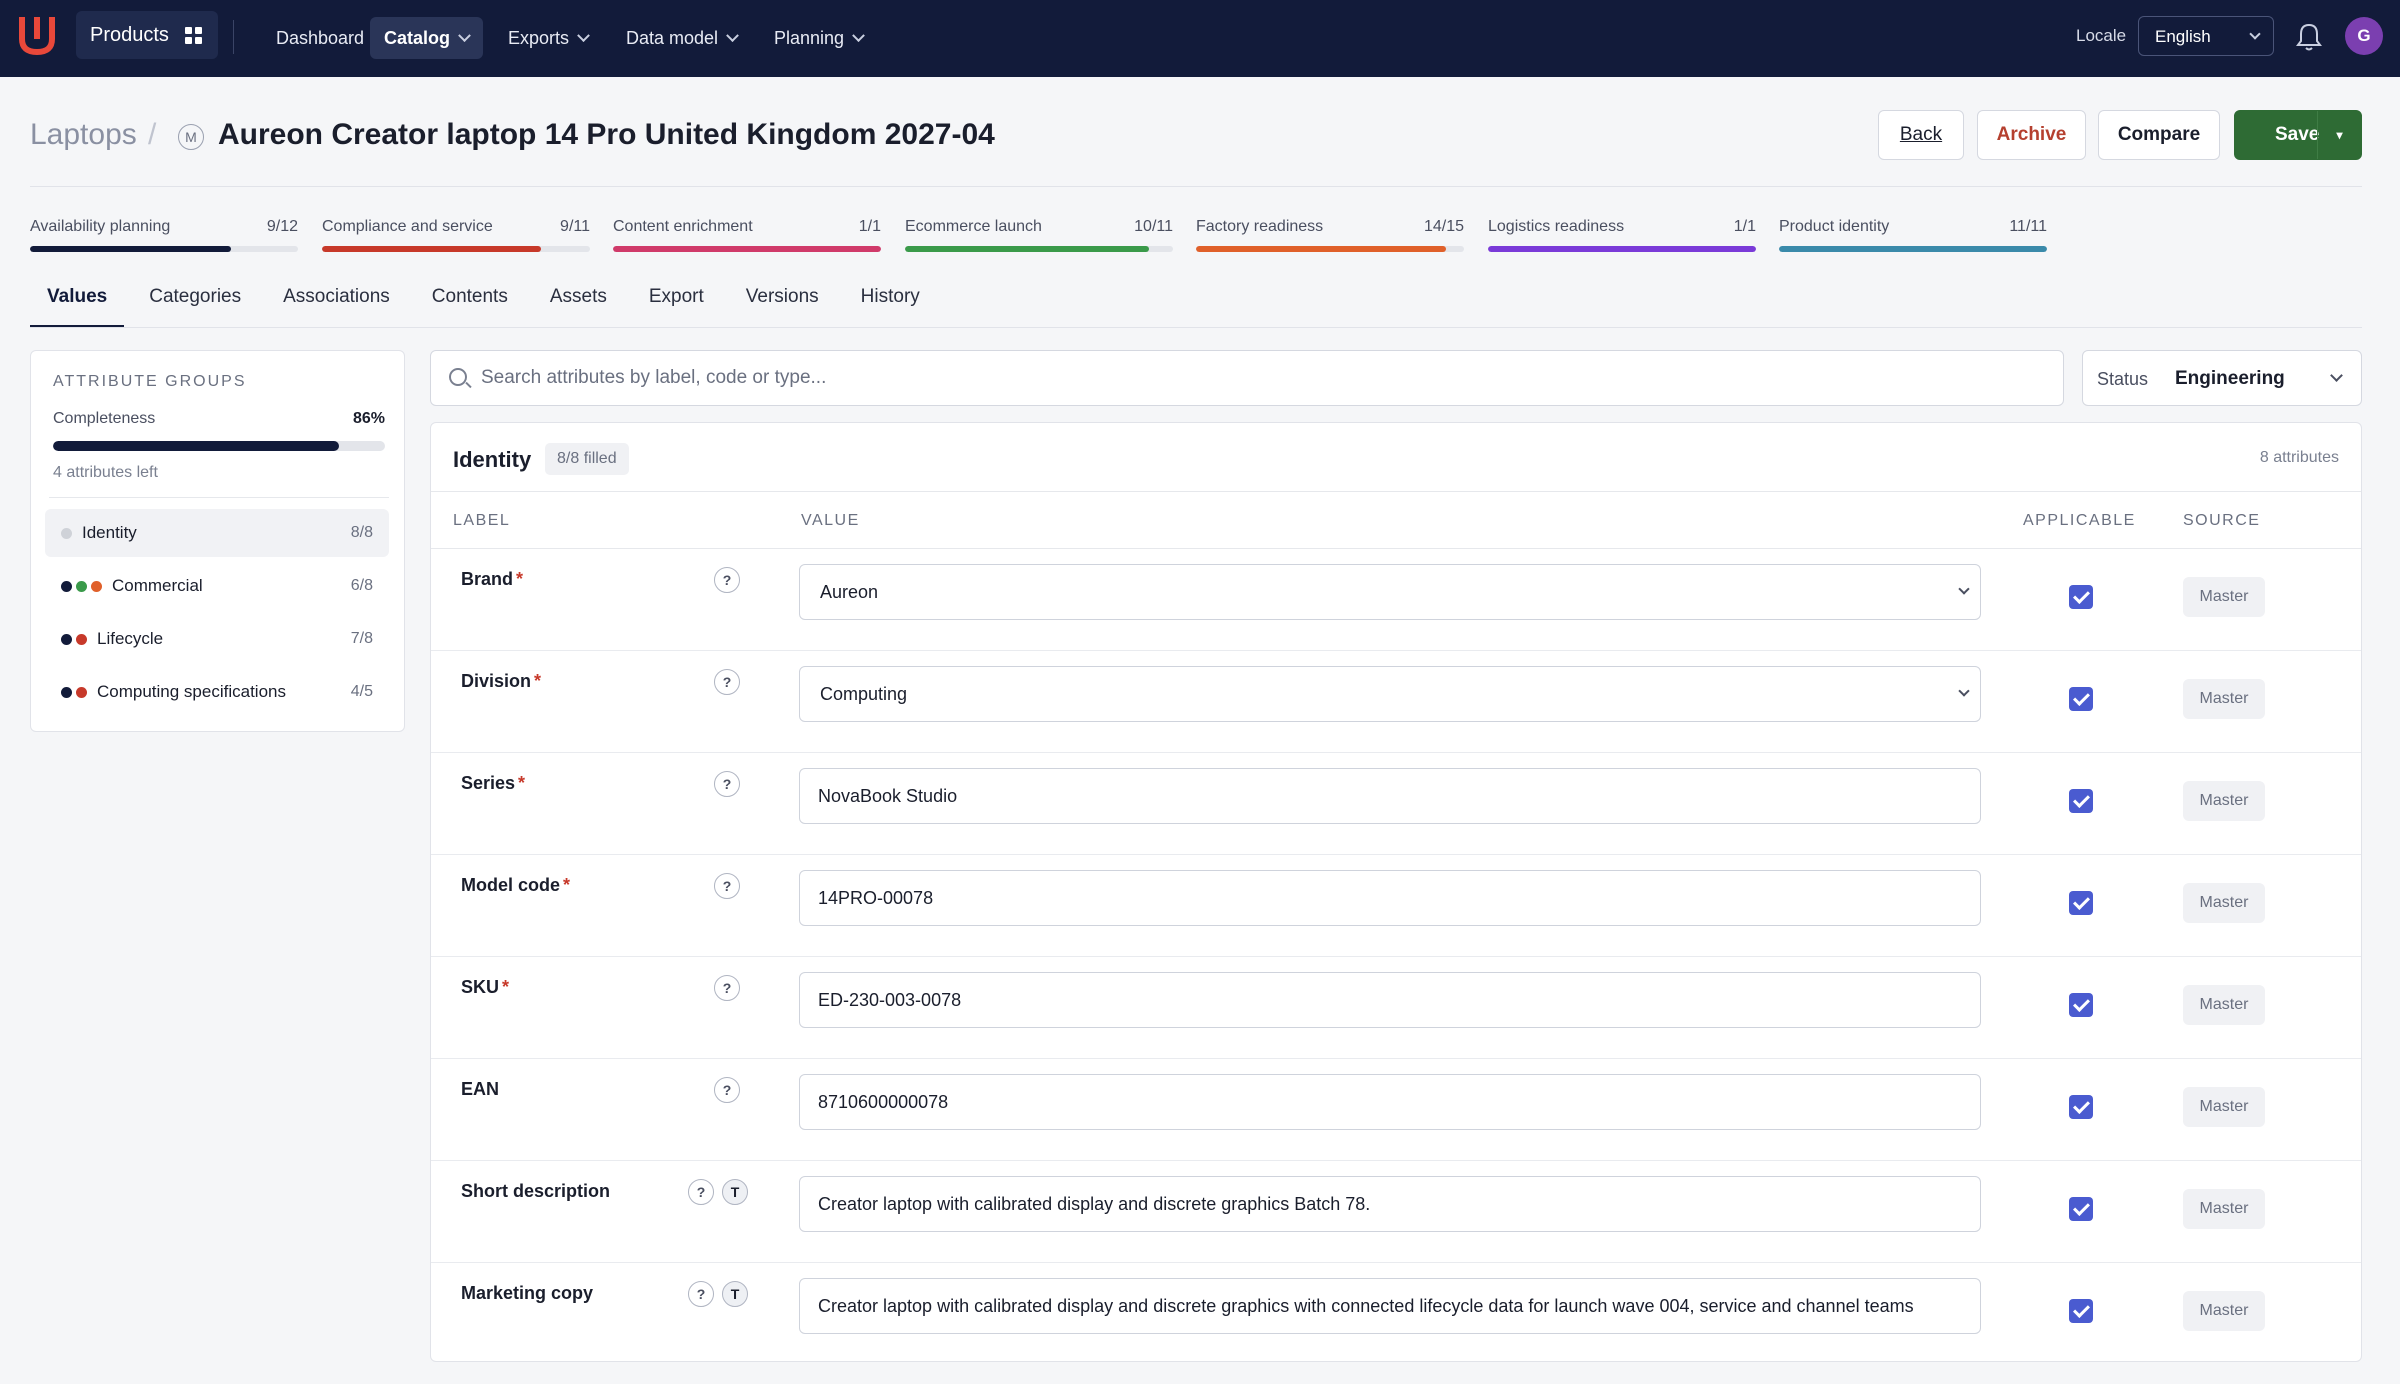 Image resolution: width=2400 pixels, height=1384 pixels. Describe the element at coordinates (2206, 36) in the screenshot. I see `locale-select: English` at that location.